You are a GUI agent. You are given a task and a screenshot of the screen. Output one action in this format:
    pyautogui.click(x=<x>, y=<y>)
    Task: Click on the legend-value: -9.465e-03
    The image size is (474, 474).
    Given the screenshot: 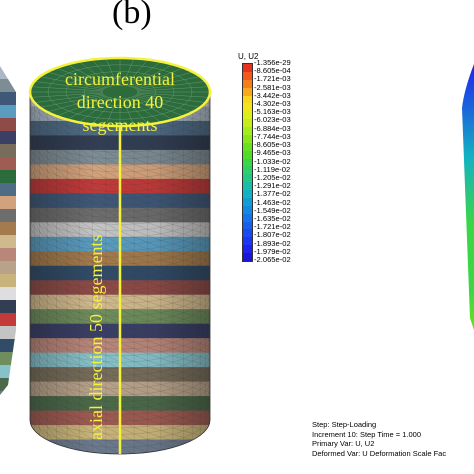 What is the action you would take?
    pyautogui.click(x=272, y=153)
    